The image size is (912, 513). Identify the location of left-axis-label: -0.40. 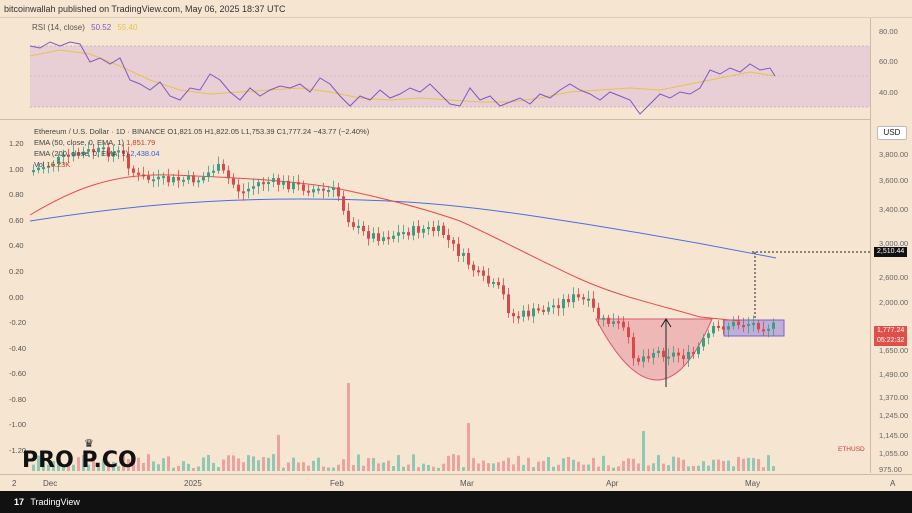
(18, 348).